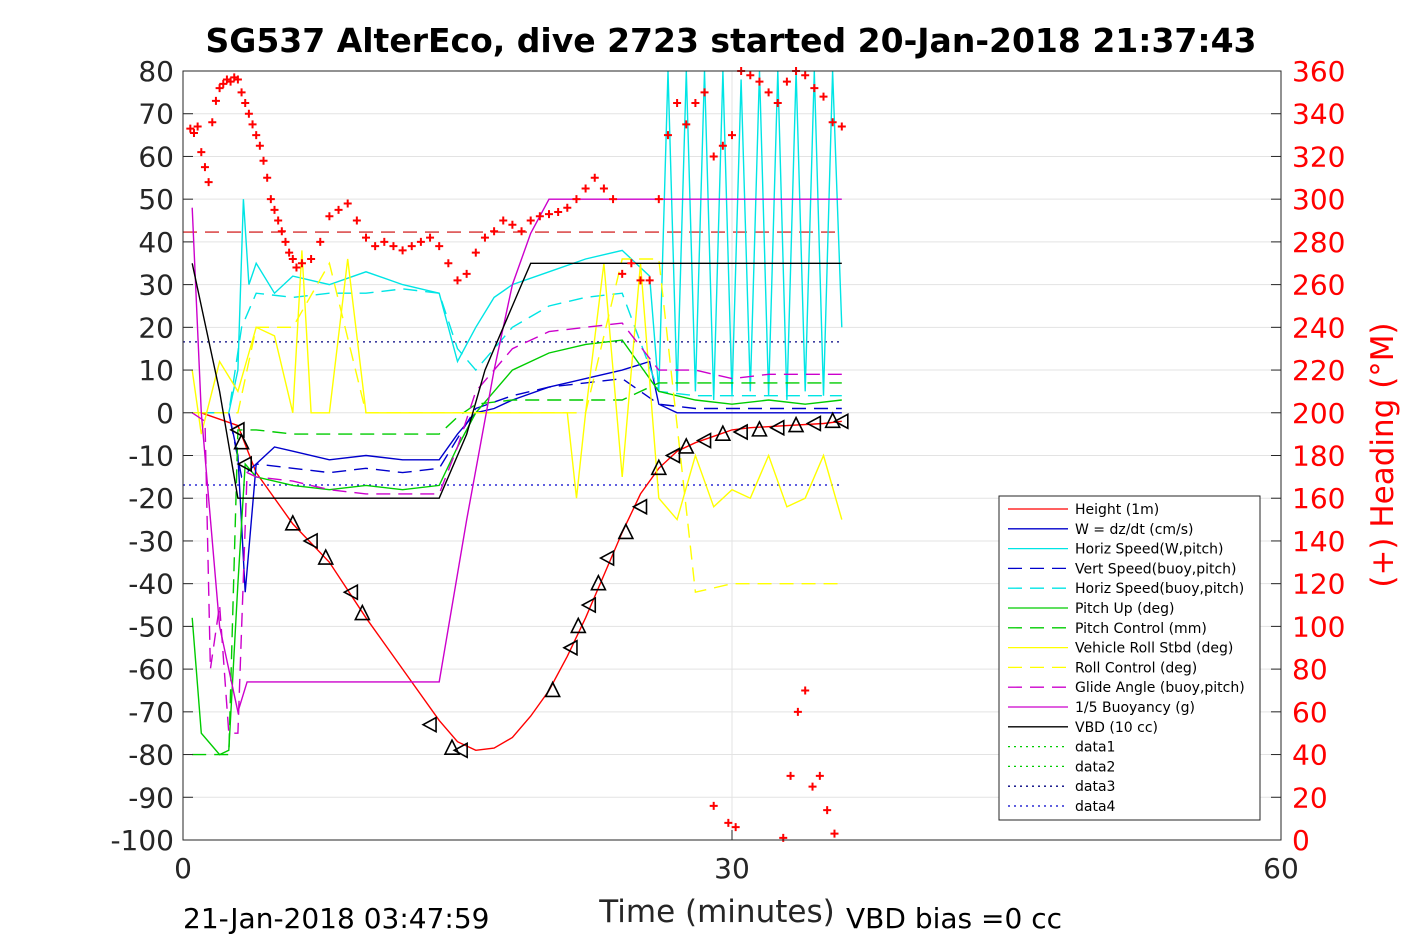 The height and width of the screenshot is (945, 1417). I want to click on right-tick-label: 240, so click(1318, 327).